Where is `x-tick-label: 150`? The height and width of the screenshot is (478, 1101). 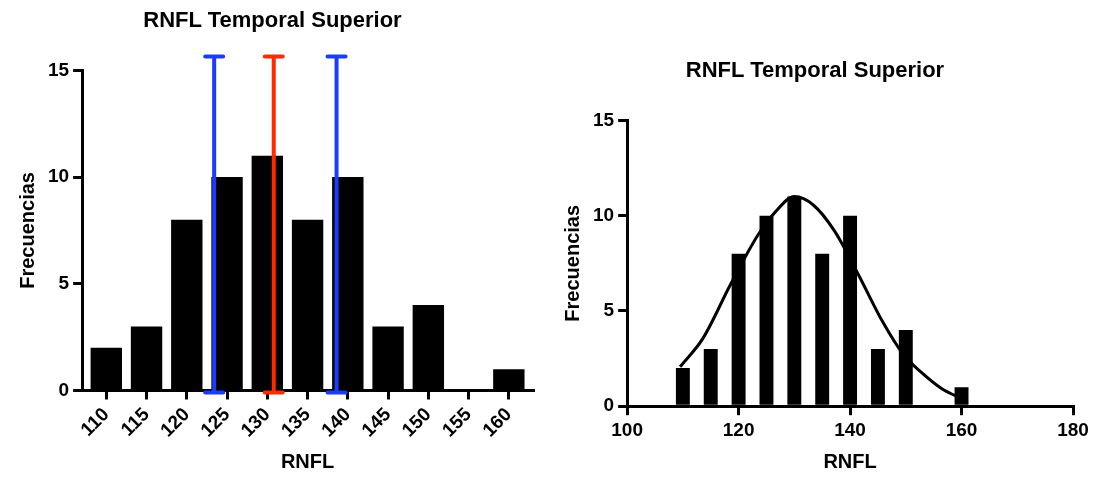 x-tick-label: 150 is located at coordinates (416, 422).